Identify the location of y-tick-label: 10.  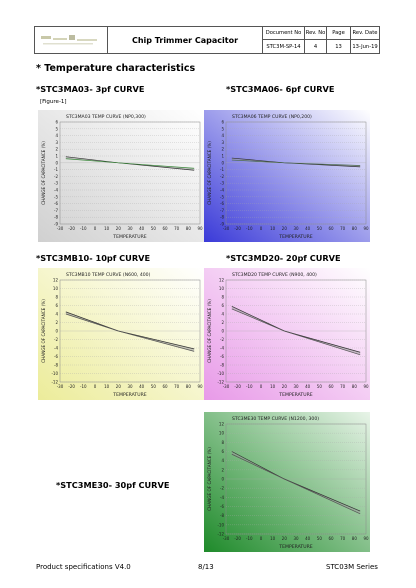
(222, 288).